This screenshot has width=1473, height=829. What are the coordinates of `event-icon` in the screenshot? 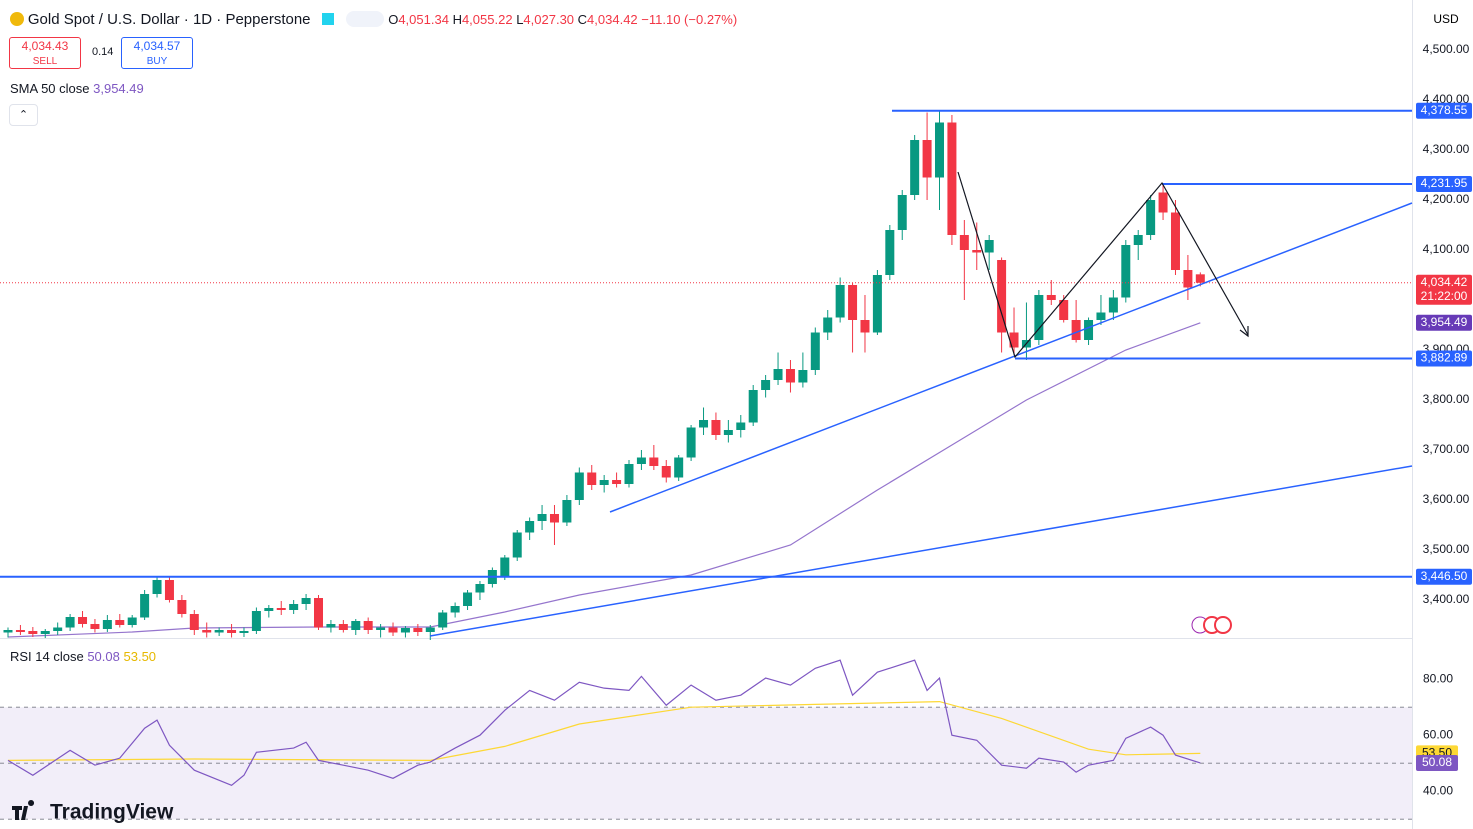 It's located at (1223, 625).